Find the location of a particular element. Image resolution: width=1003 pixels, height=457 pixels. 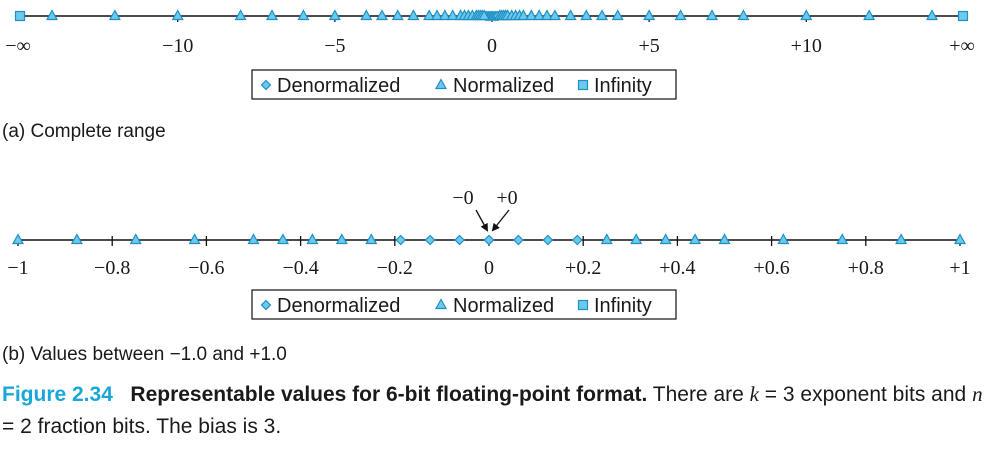

tick-label: −0.6 is located at coordinates (206, 268).